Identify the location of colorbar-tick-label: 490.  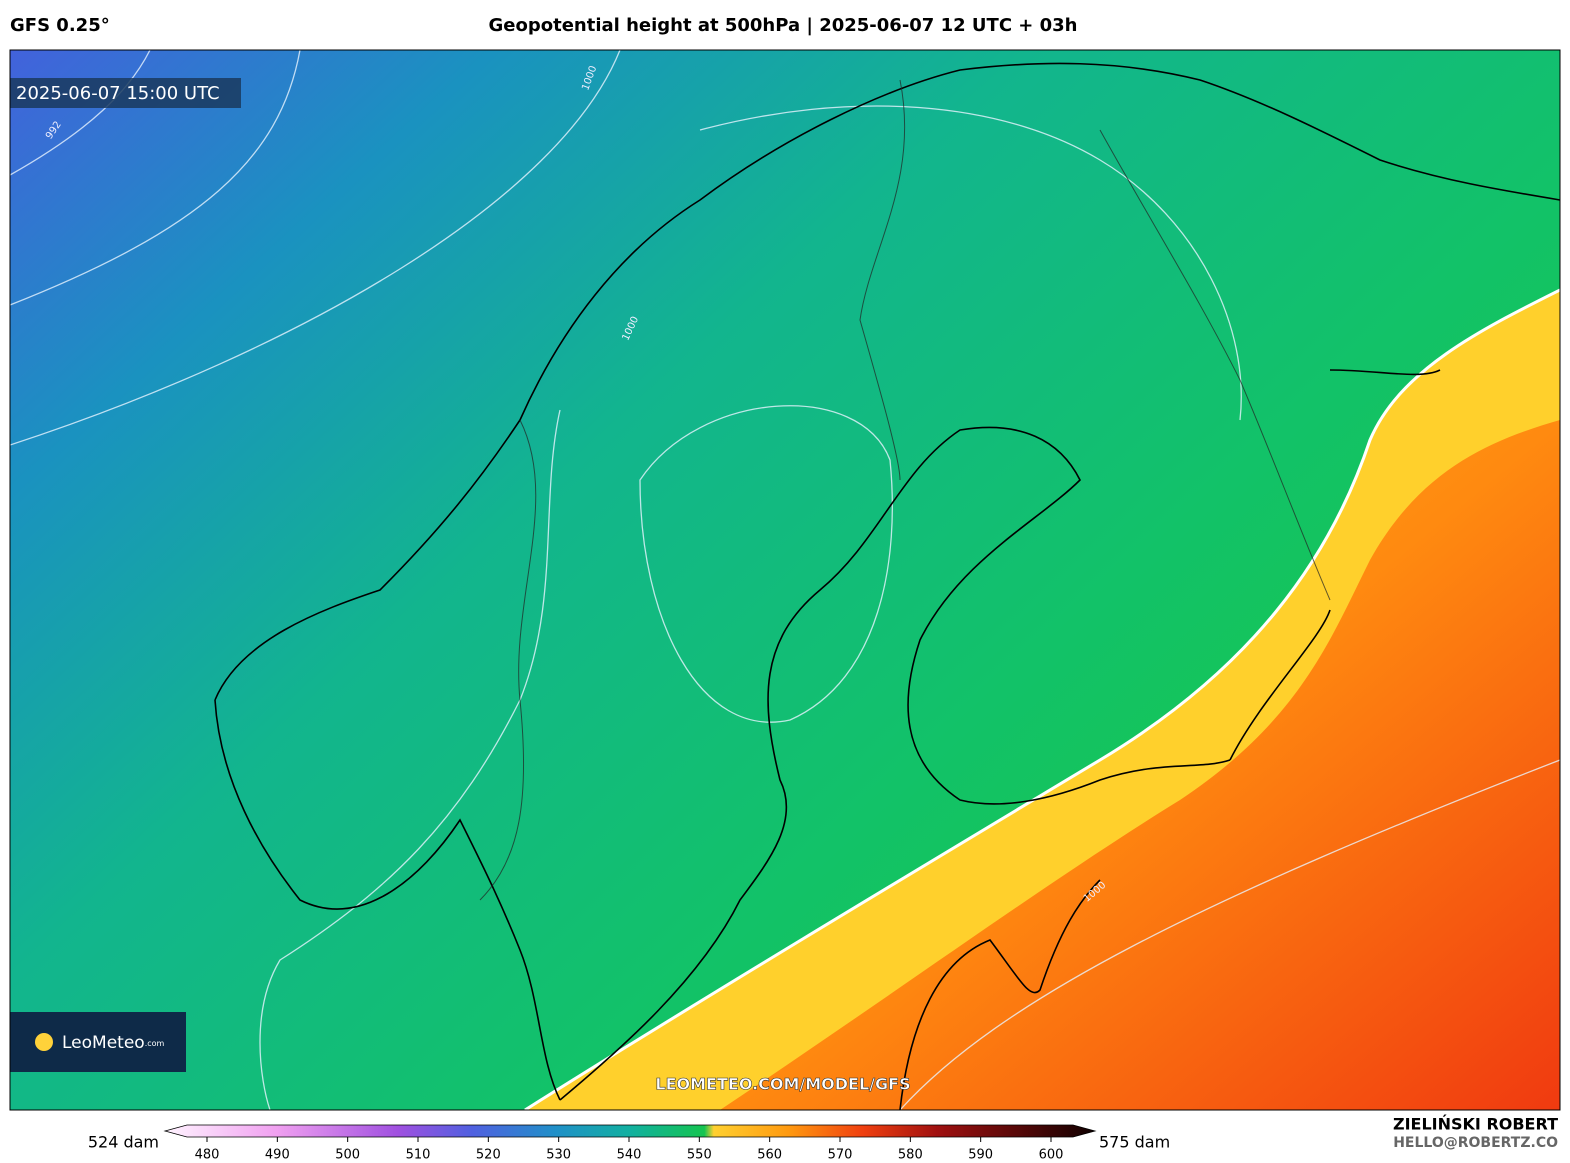
(277, 1155).